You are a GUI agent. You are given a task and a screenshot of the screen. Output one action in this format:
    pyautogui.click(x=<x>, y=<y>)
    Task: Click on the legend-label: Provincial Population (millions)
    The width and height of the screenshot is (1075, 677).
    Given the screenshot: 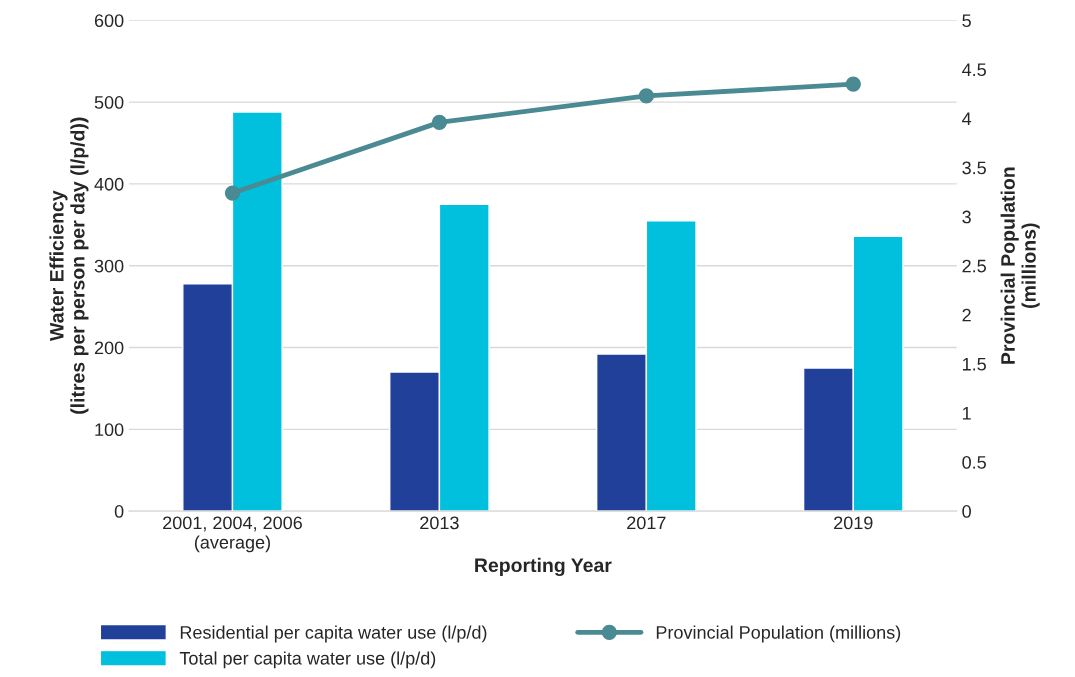 What is the action you would take?
    pyautogui.click(x=778, y=634)
    